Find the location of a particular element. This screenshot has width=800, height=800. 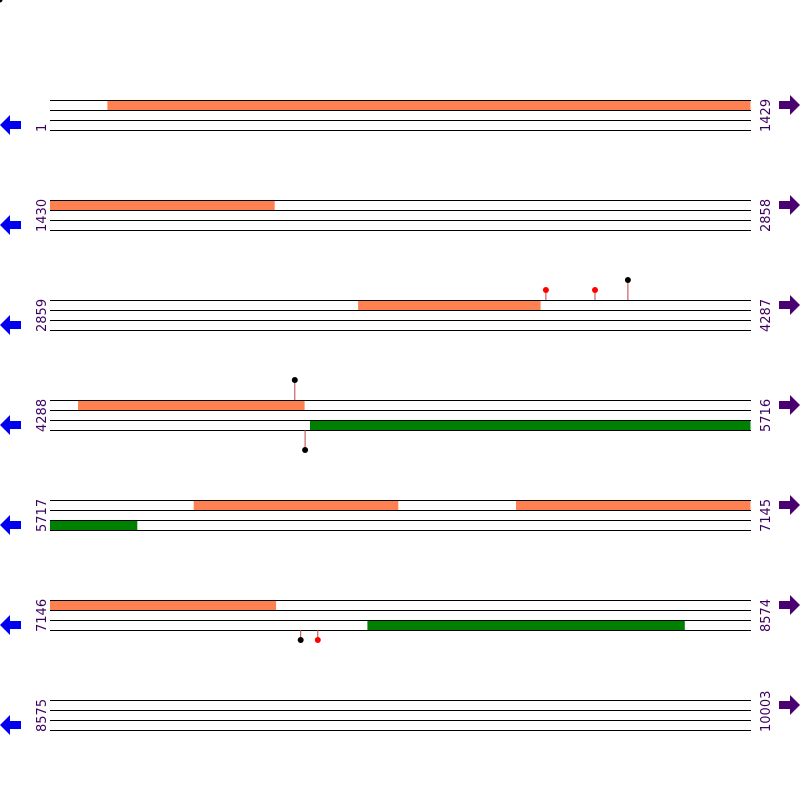

sequence-row: 7146 8574 is located at coordinates (400, 619).